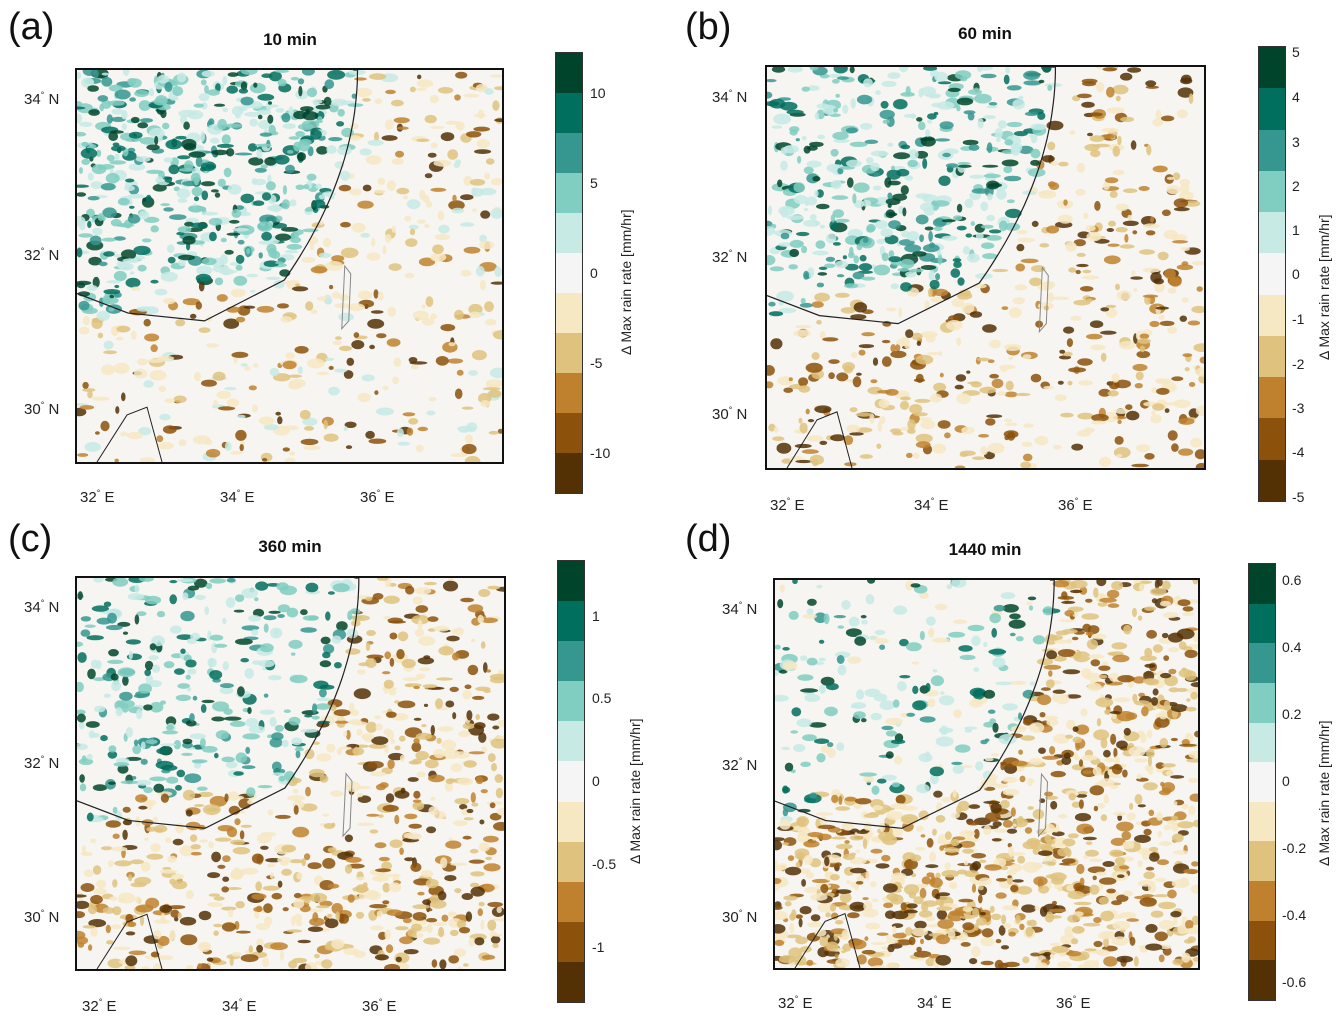 The image size is (1344, 1017). I want to click on lat-value: 30, so click(730, 917).